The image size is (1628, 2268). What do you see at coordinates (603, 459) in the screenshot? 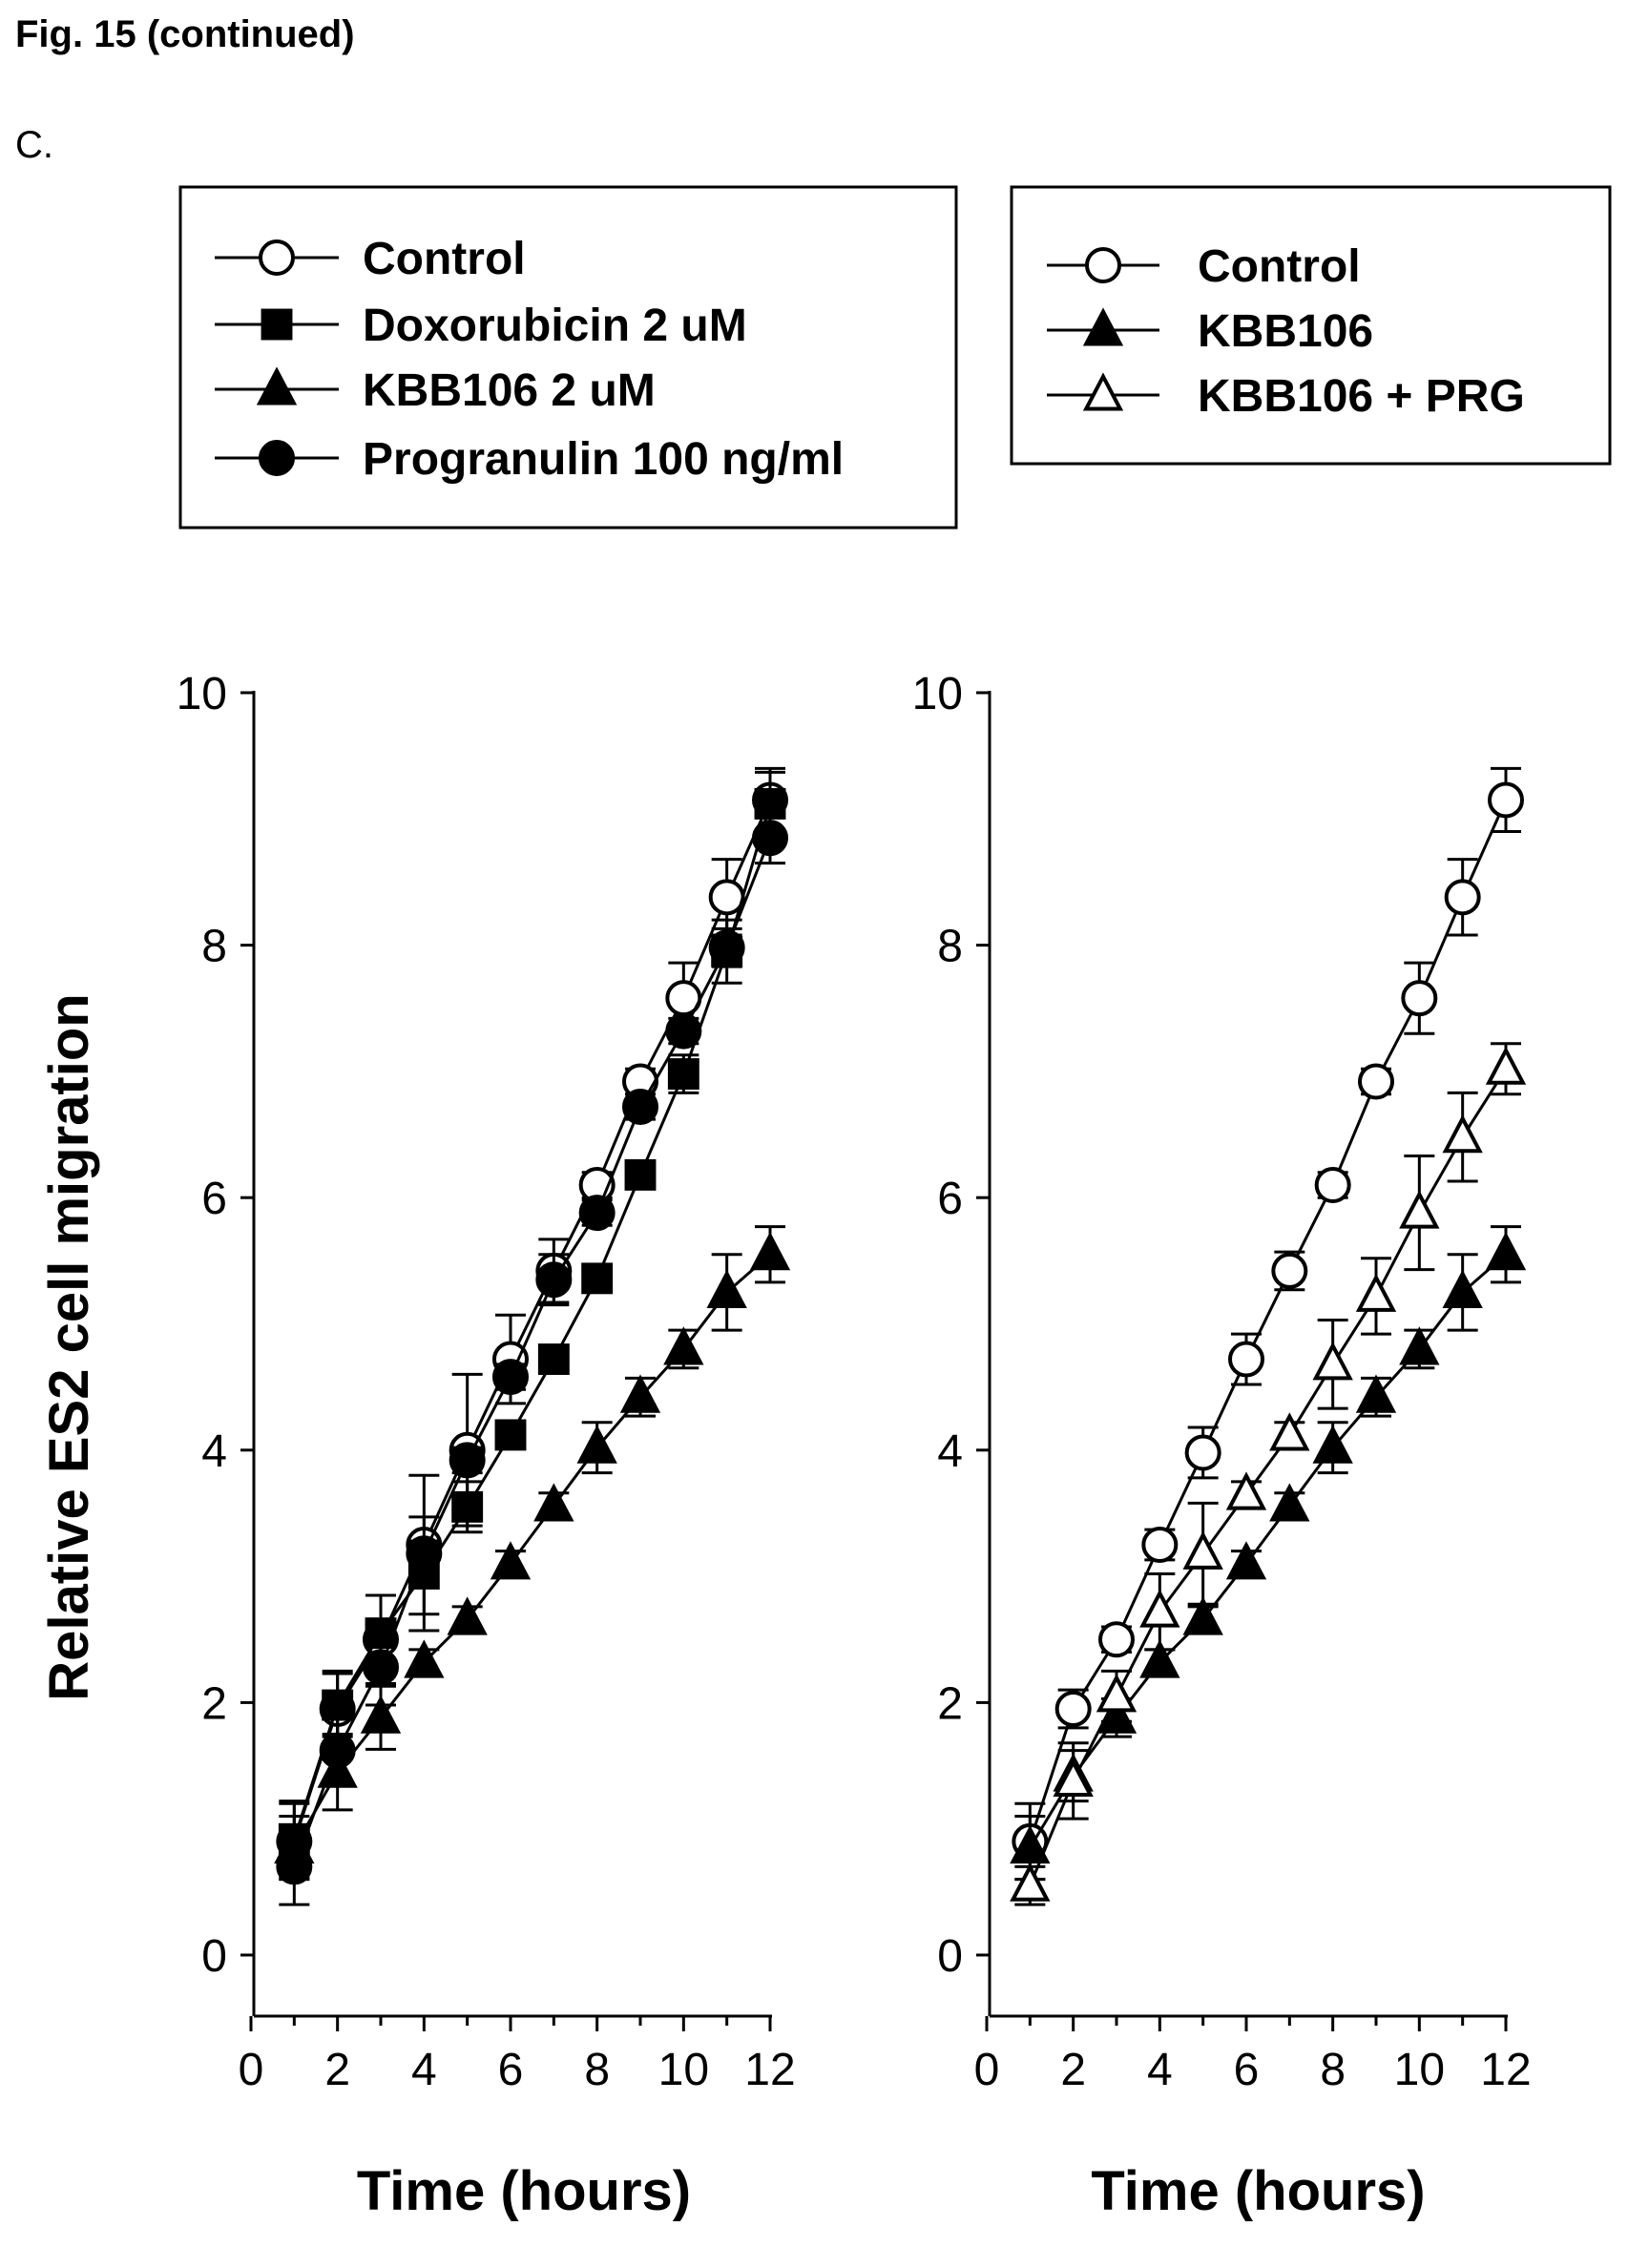
I see `legend-label: Progranulin 100 ng/ml` at bounding box center [603, 459].